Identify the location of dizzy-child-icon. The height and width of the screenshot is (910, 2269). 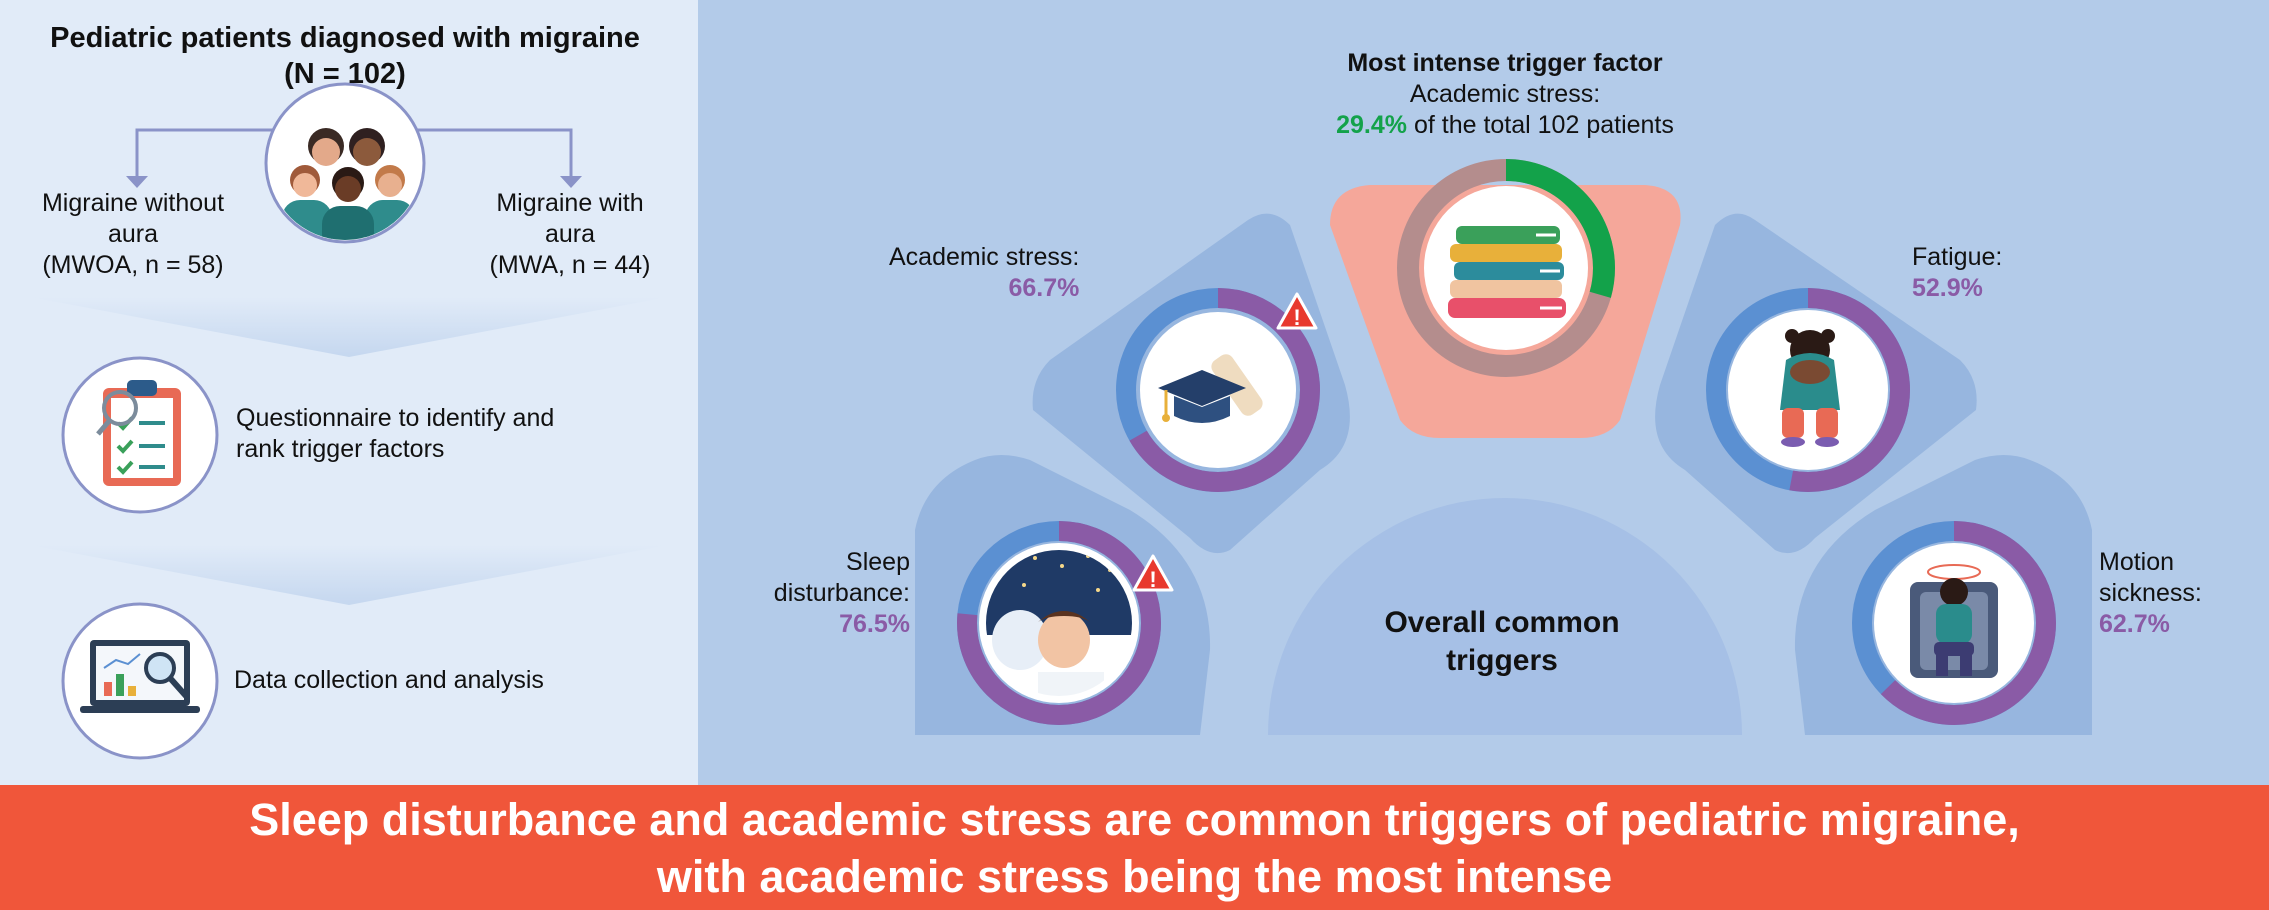
(1954, 621).